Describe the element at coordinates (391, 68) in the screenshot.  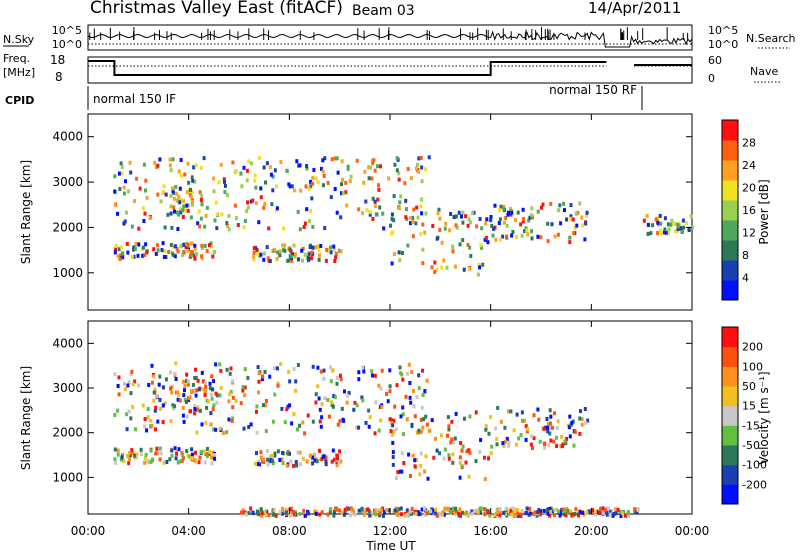
I see `frequency-panel: Freq. [MHz] 18 8 60 0 Nave` at that location.